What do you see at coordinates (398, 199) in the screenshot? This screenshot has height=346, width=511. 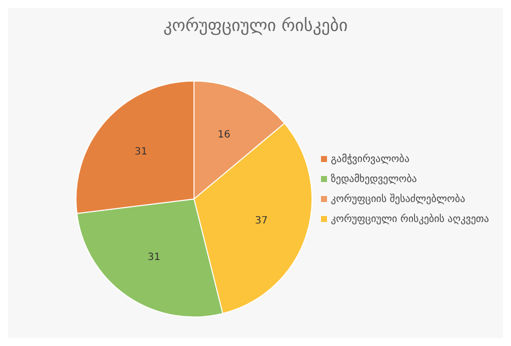 I see `legend-label: კორუფციის შესაძლებლობა` at bounding box center [398, 199].